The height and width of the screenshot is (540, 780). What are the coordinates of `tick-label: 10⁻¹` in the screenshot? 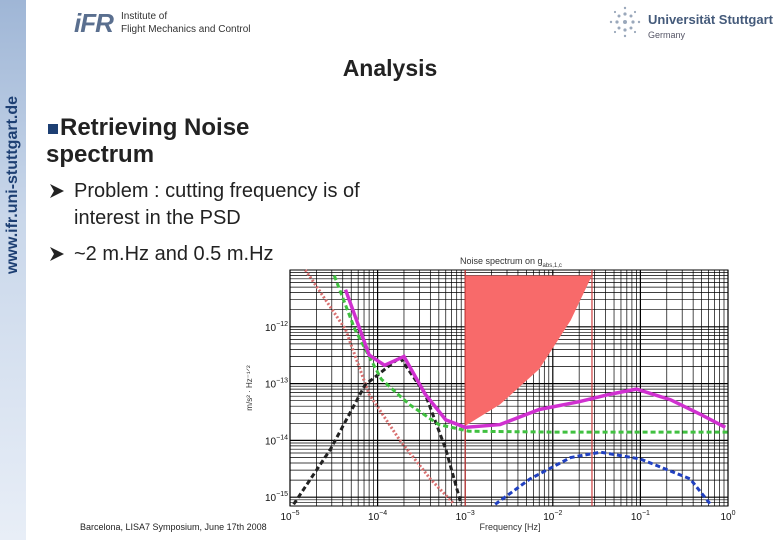 It's located at (640, 516).